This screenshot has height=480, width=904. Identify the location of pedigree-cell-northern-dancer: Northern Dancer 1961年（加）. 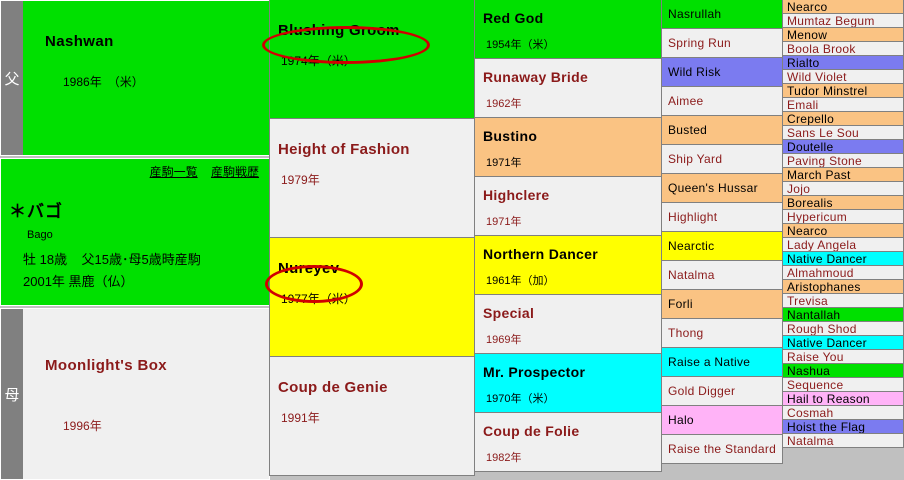
(568, 265).